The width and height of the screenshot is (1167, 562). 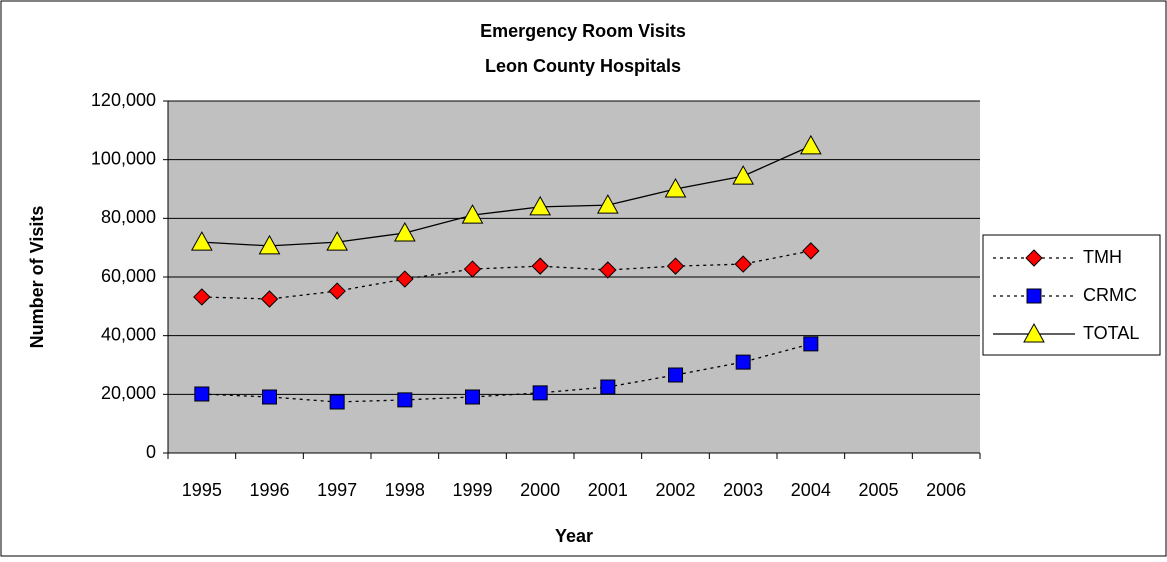 I want to click on x-tick-label: 1998, so click(x=405, y=490).